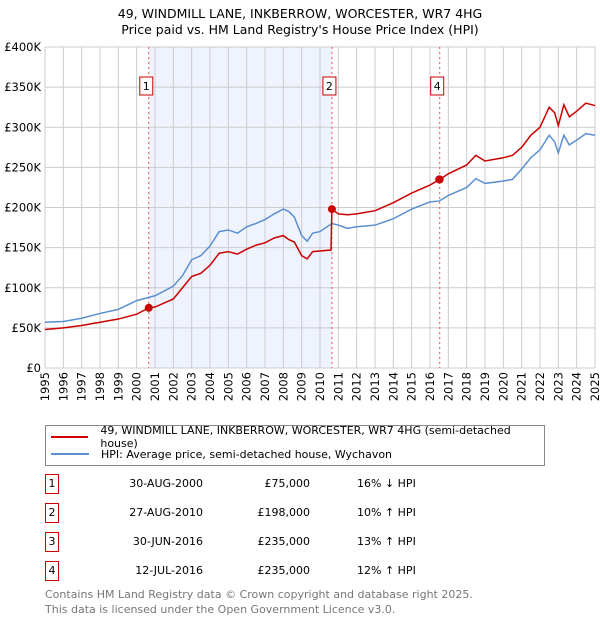  I want to click on x-tick-label: 2014, so click(393, 386).